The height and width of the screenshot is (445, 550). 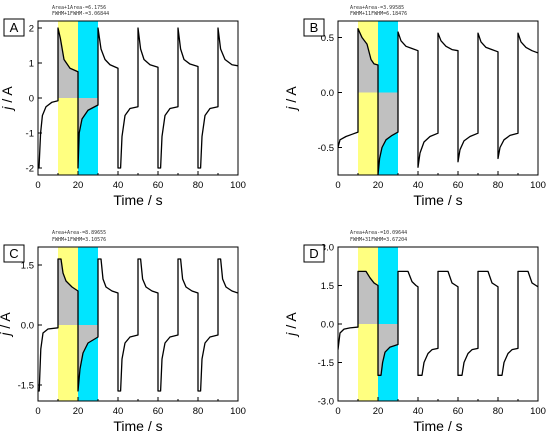 What do you see at coordinates (378, 233) in the screenshot?
I see `area-annotation: Area+Area-=10.09644` at bounding box center [378, 233].